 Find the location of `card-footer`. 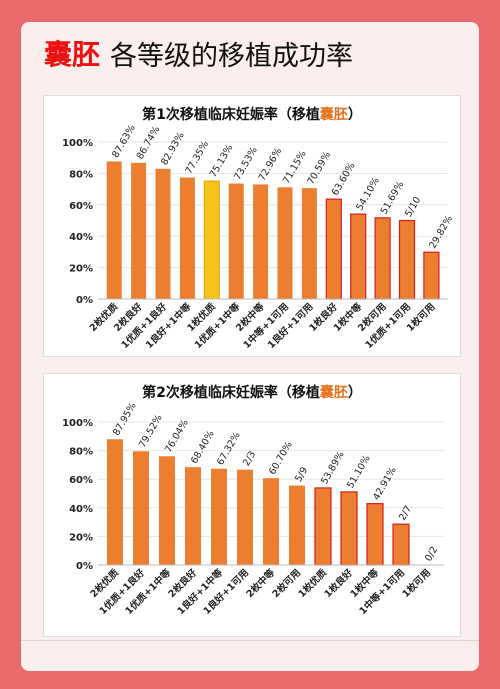

card-footer is located at coordinates (250, 655).